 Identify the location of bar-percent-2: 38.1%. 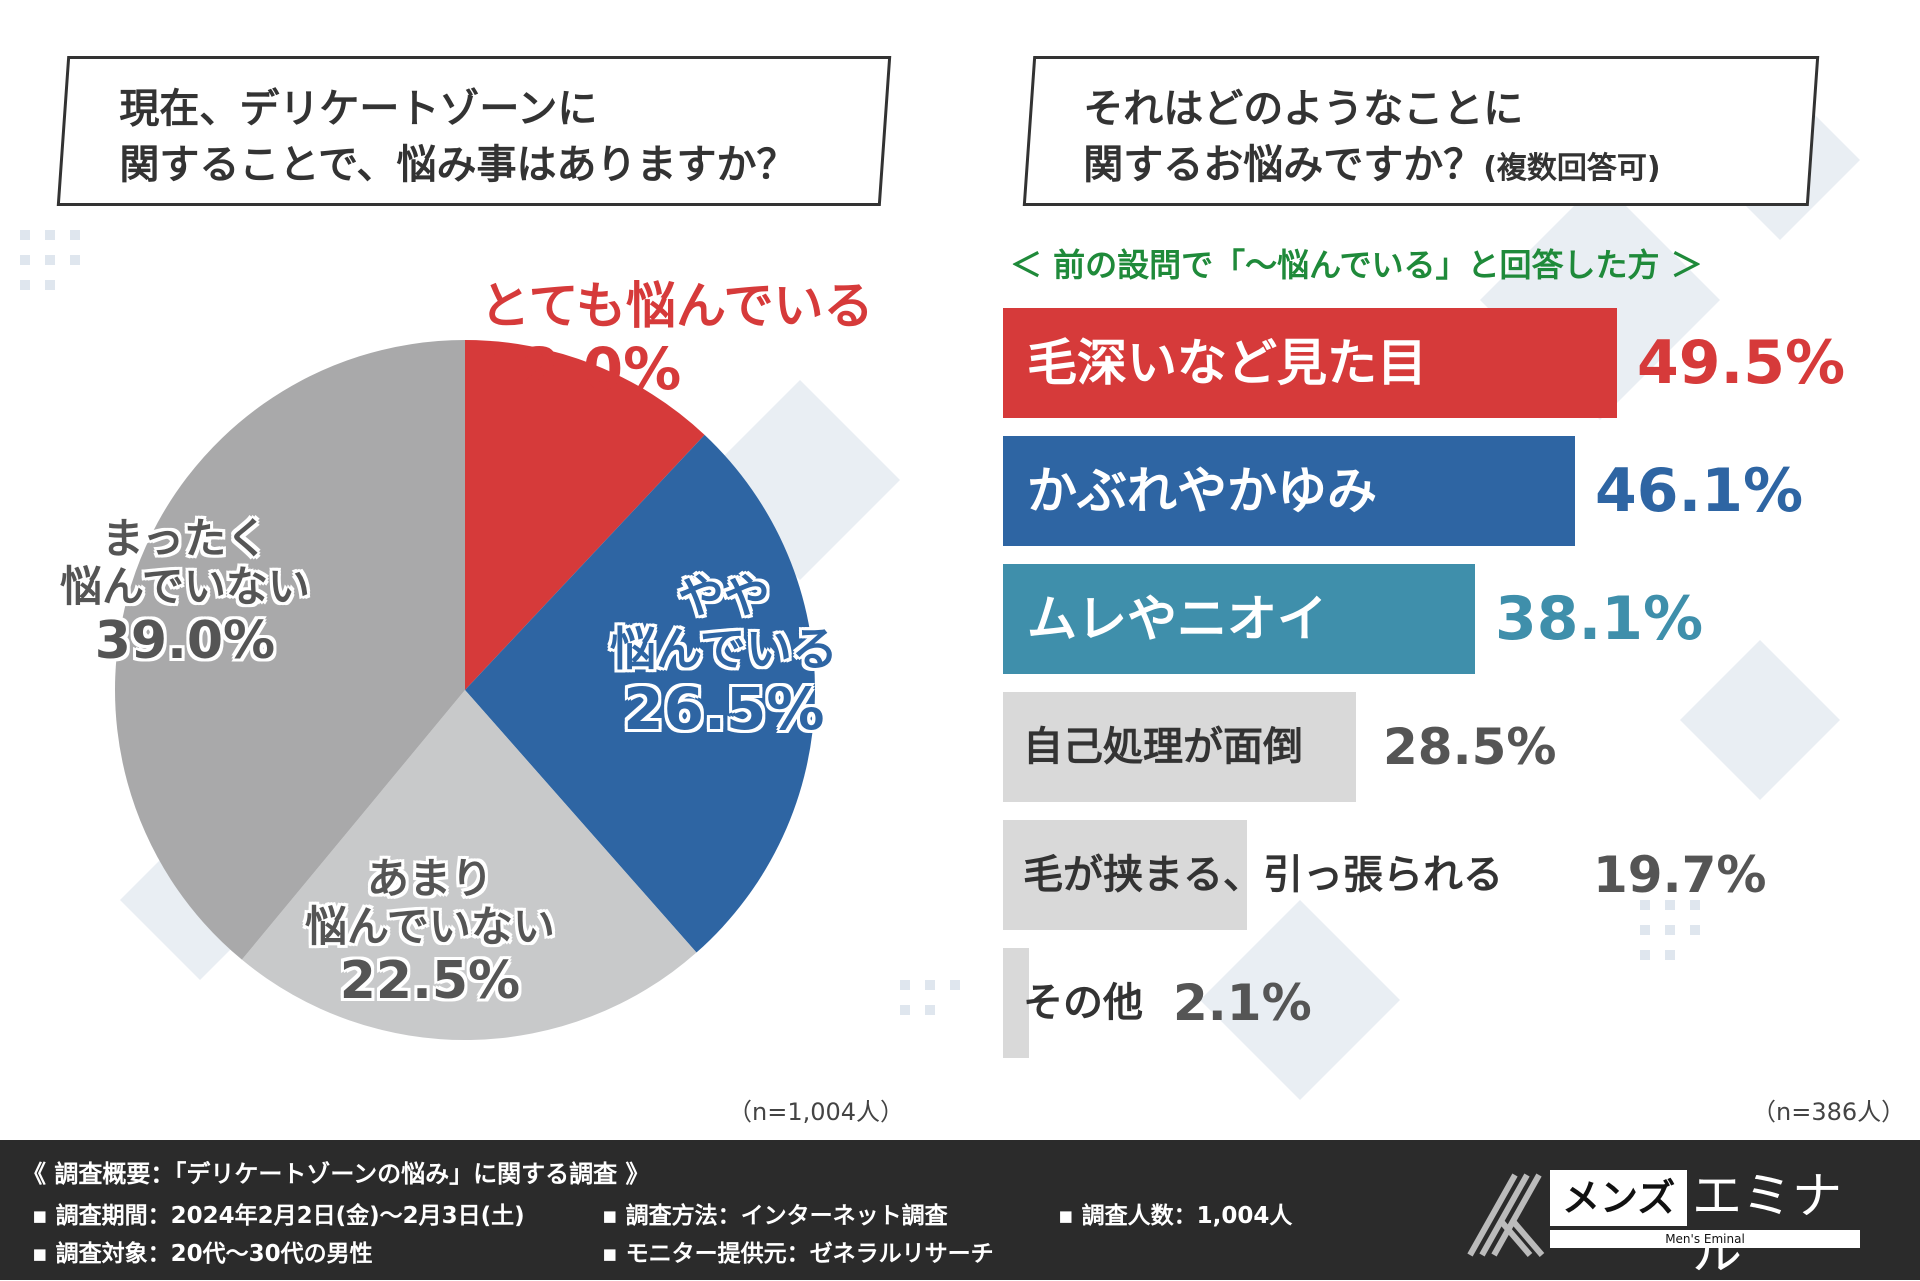
(1599, 619).